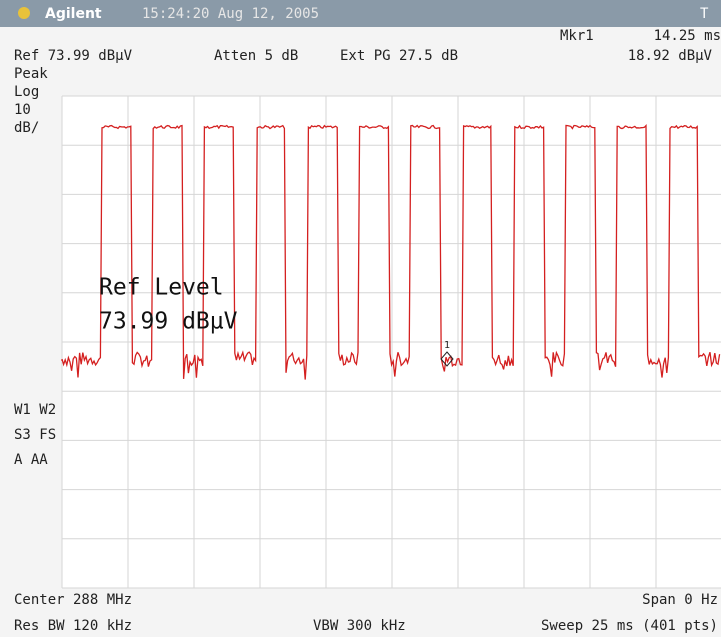  Describe the element at coordinates (24, 13) in the screenshot. I see `logo-icon` at that location.